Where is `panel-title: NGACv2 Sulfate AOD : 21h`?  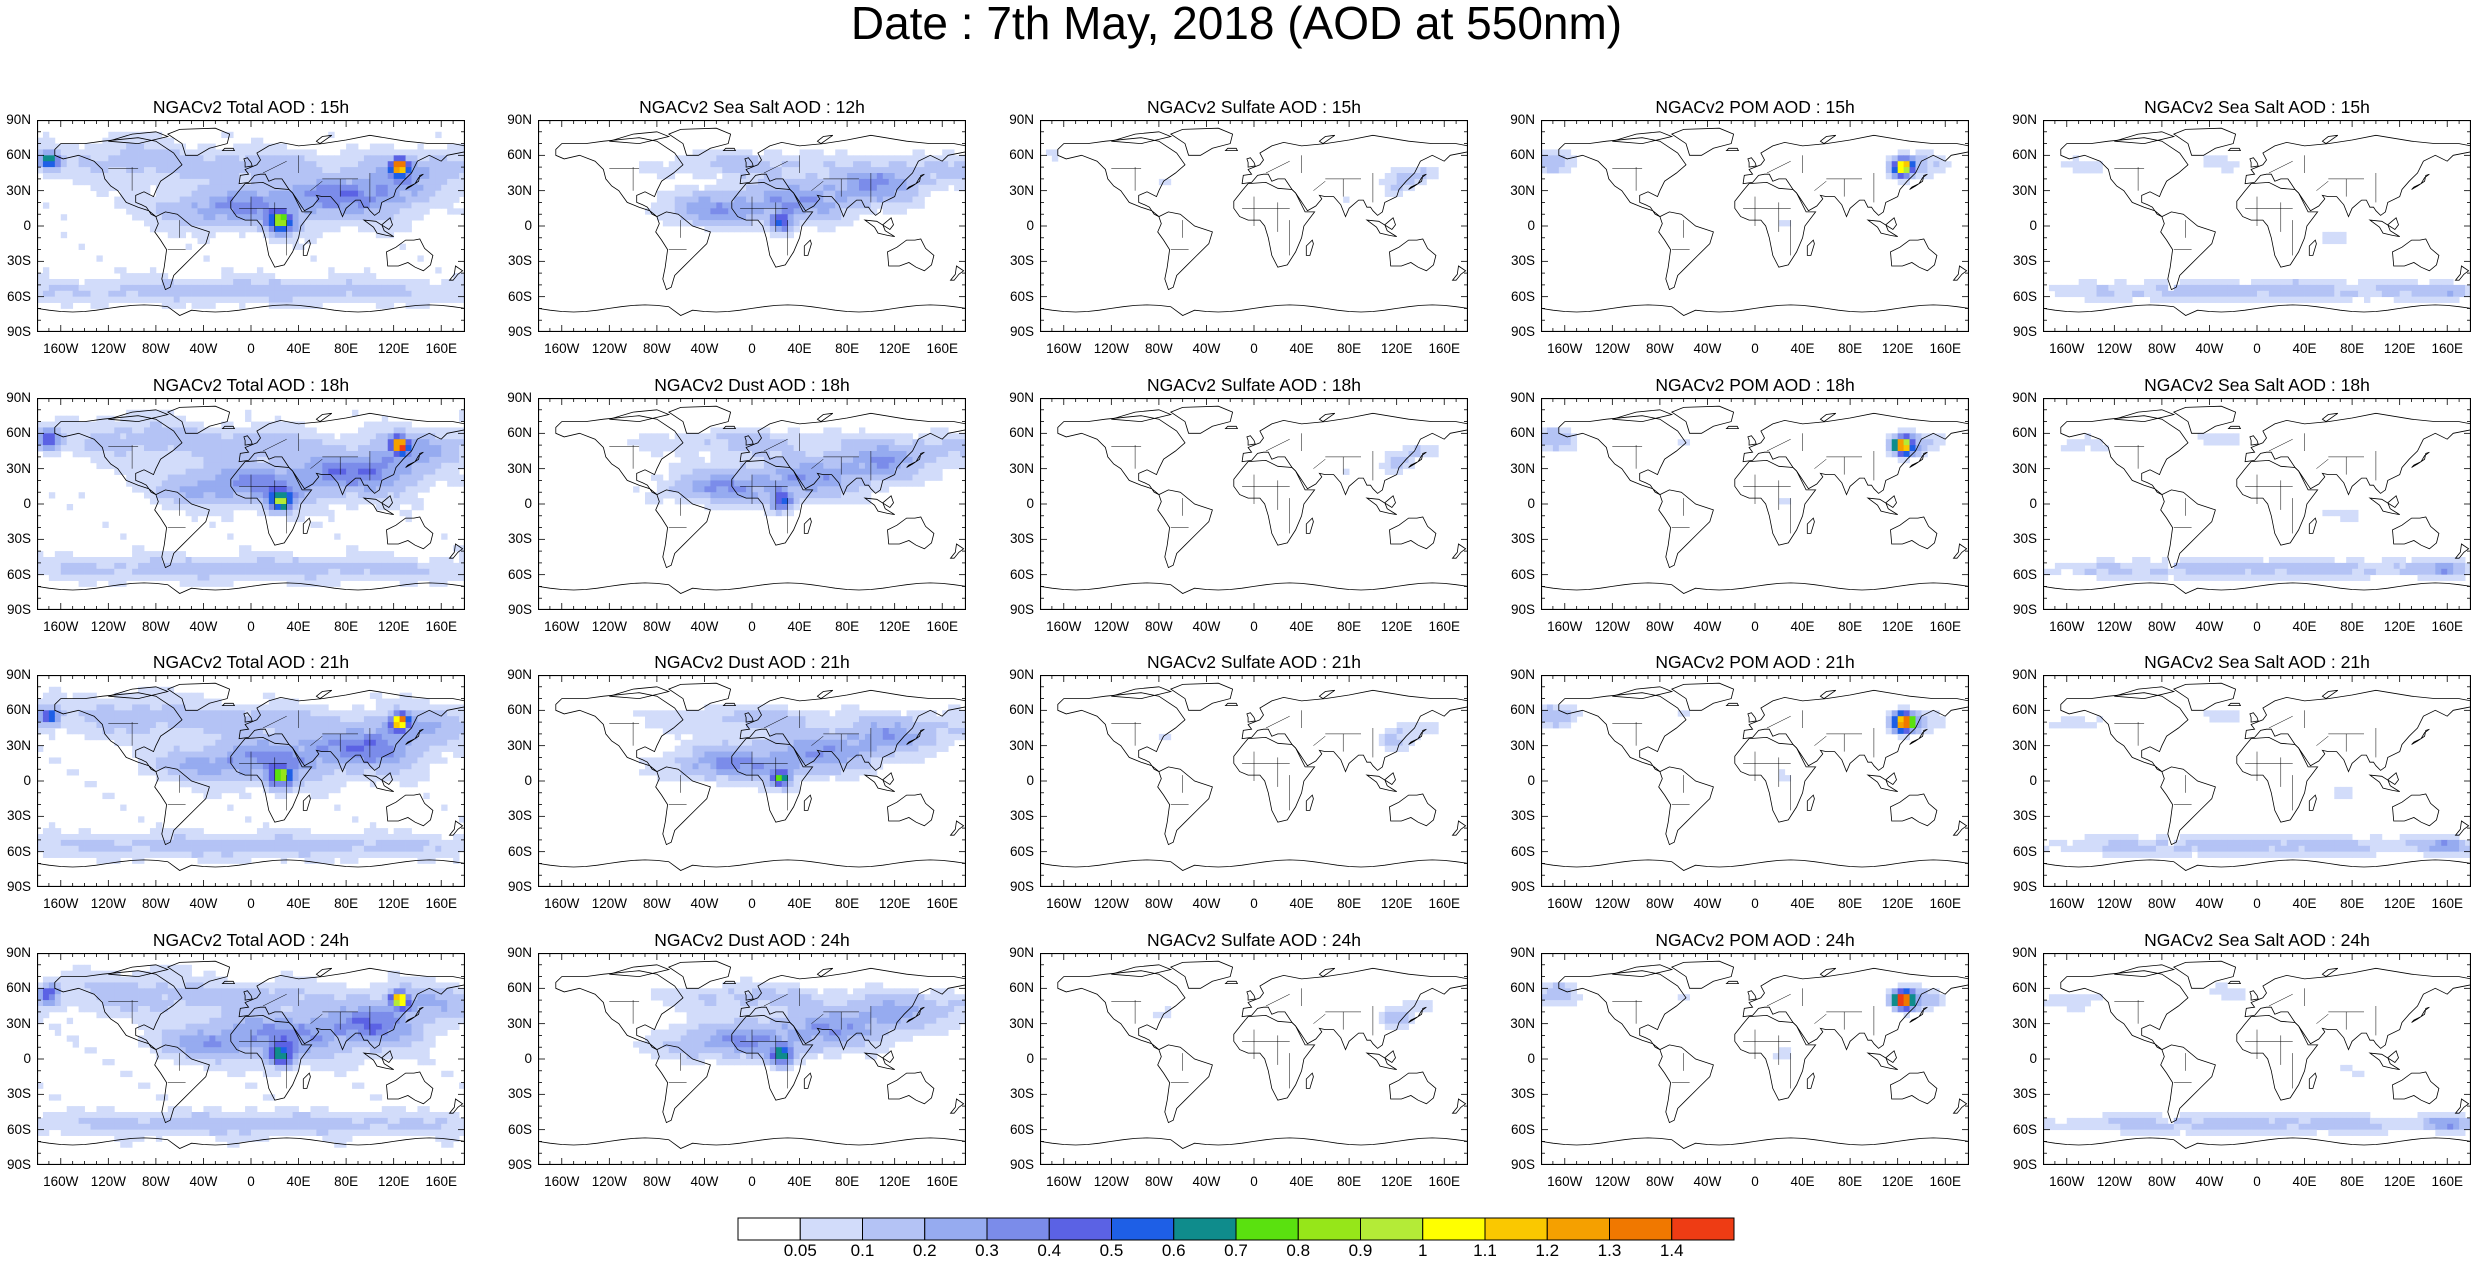
panel-title: NGACv2 Sulfate AOD : 21h is located at coordinates (1254, 662).